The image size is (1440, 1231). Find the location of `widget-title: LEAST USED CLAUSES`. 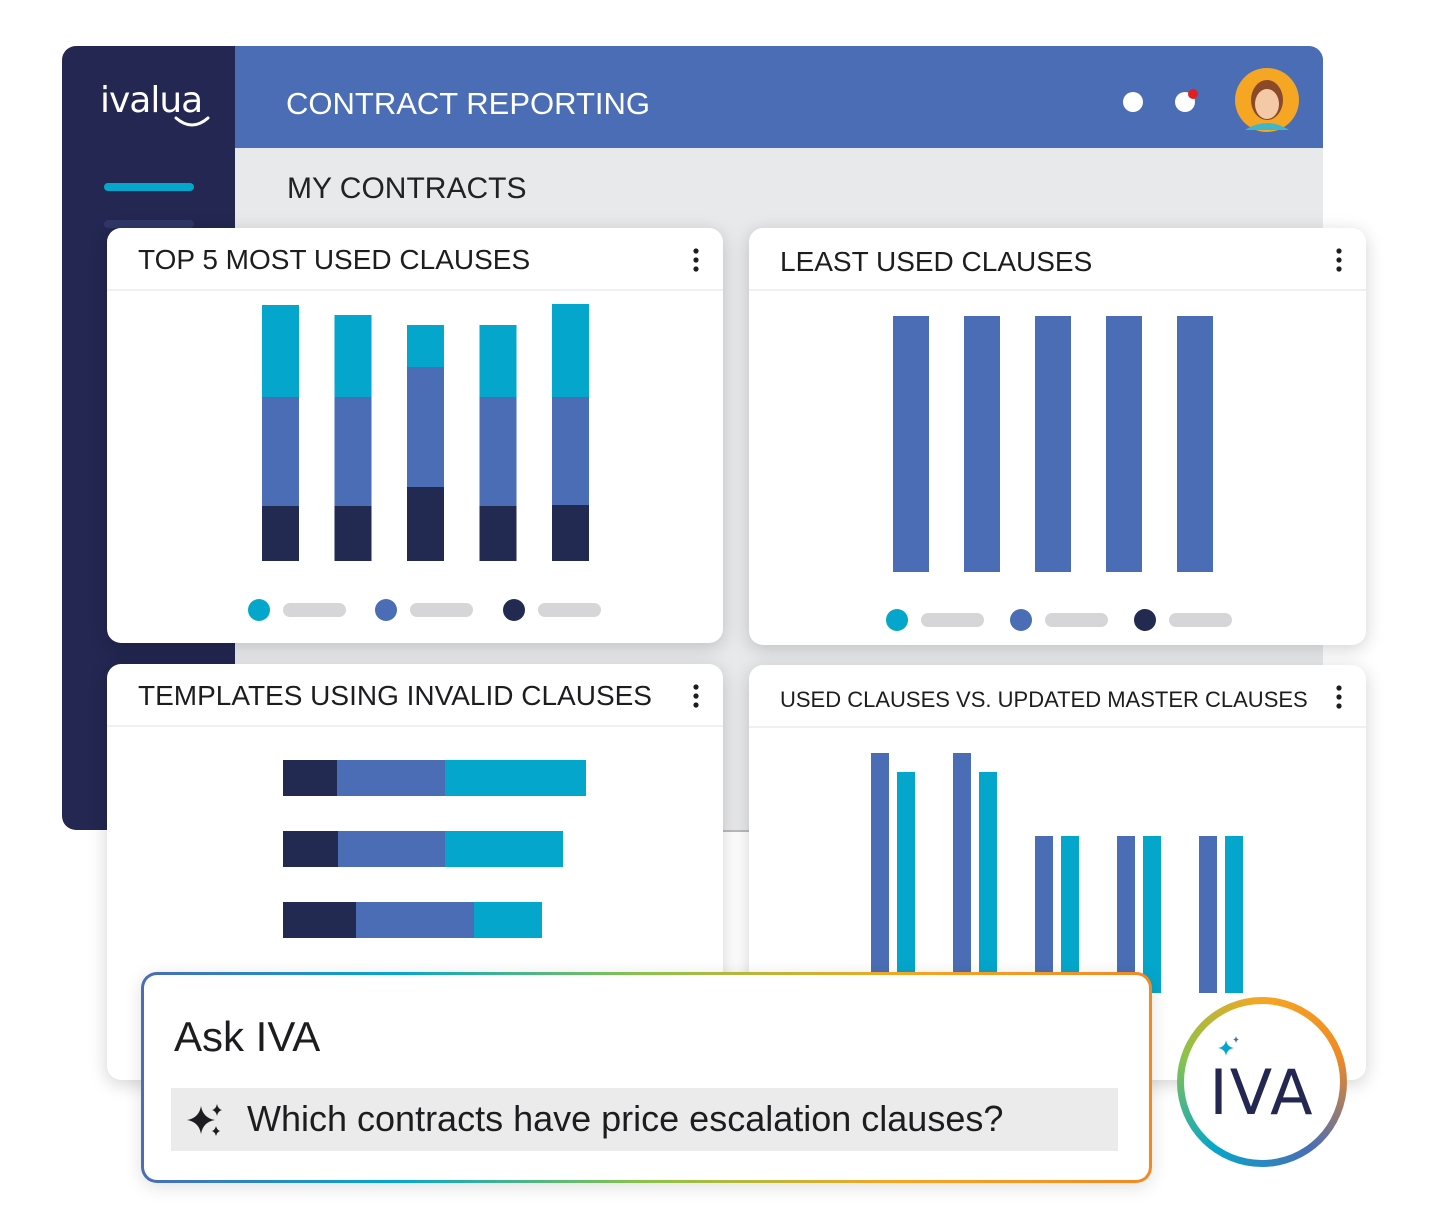

widget-title: LEAST USED CLAUSES is located at coordinates (936, 261).